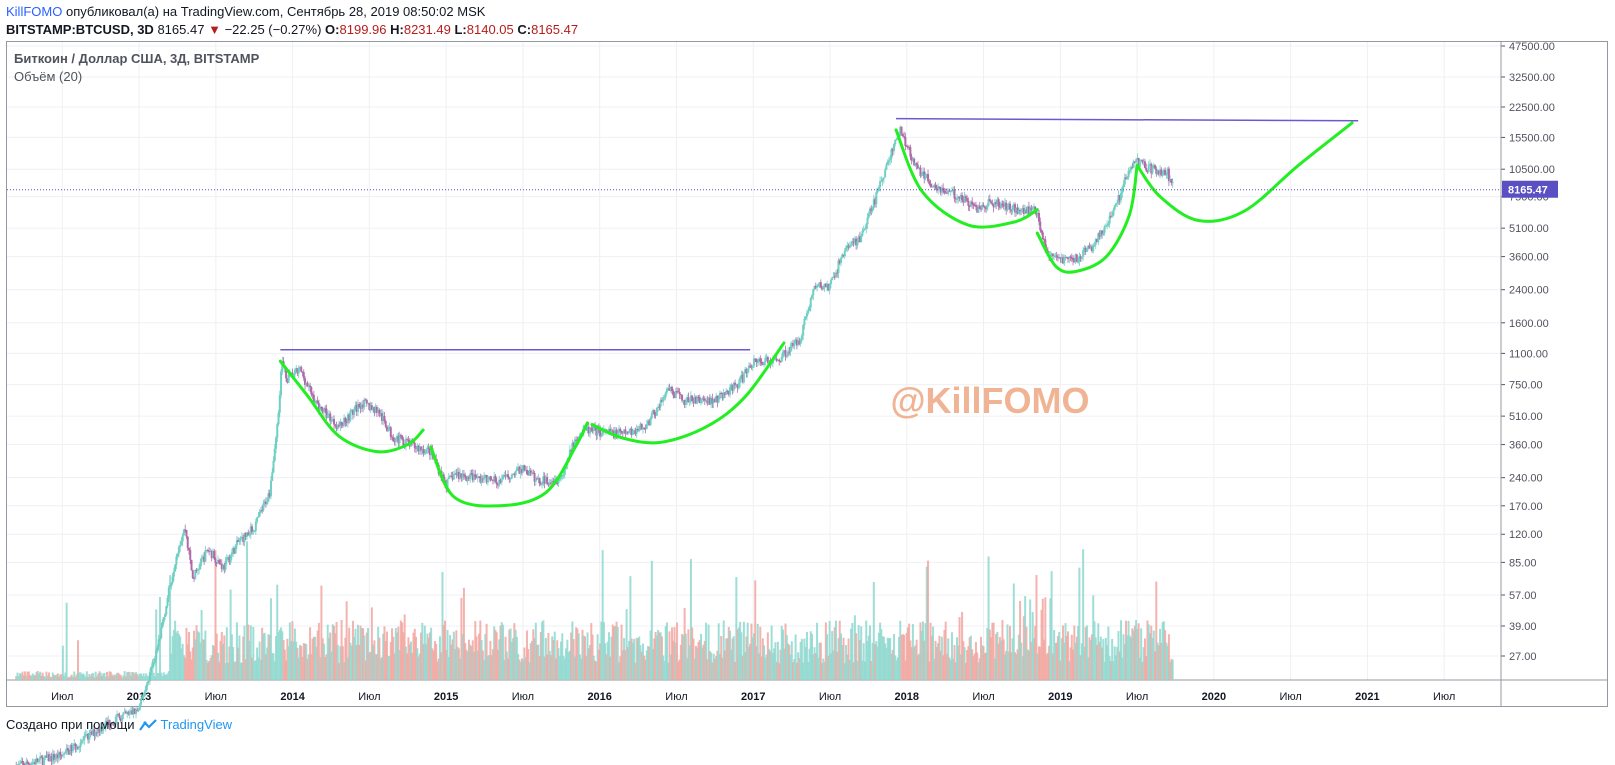 Image resolution: width=1615 pixels, height=765 pixels. Describe the element at coordinates (34, 11) in the screenshot. I see `author-link: KillFOMO` at that location.